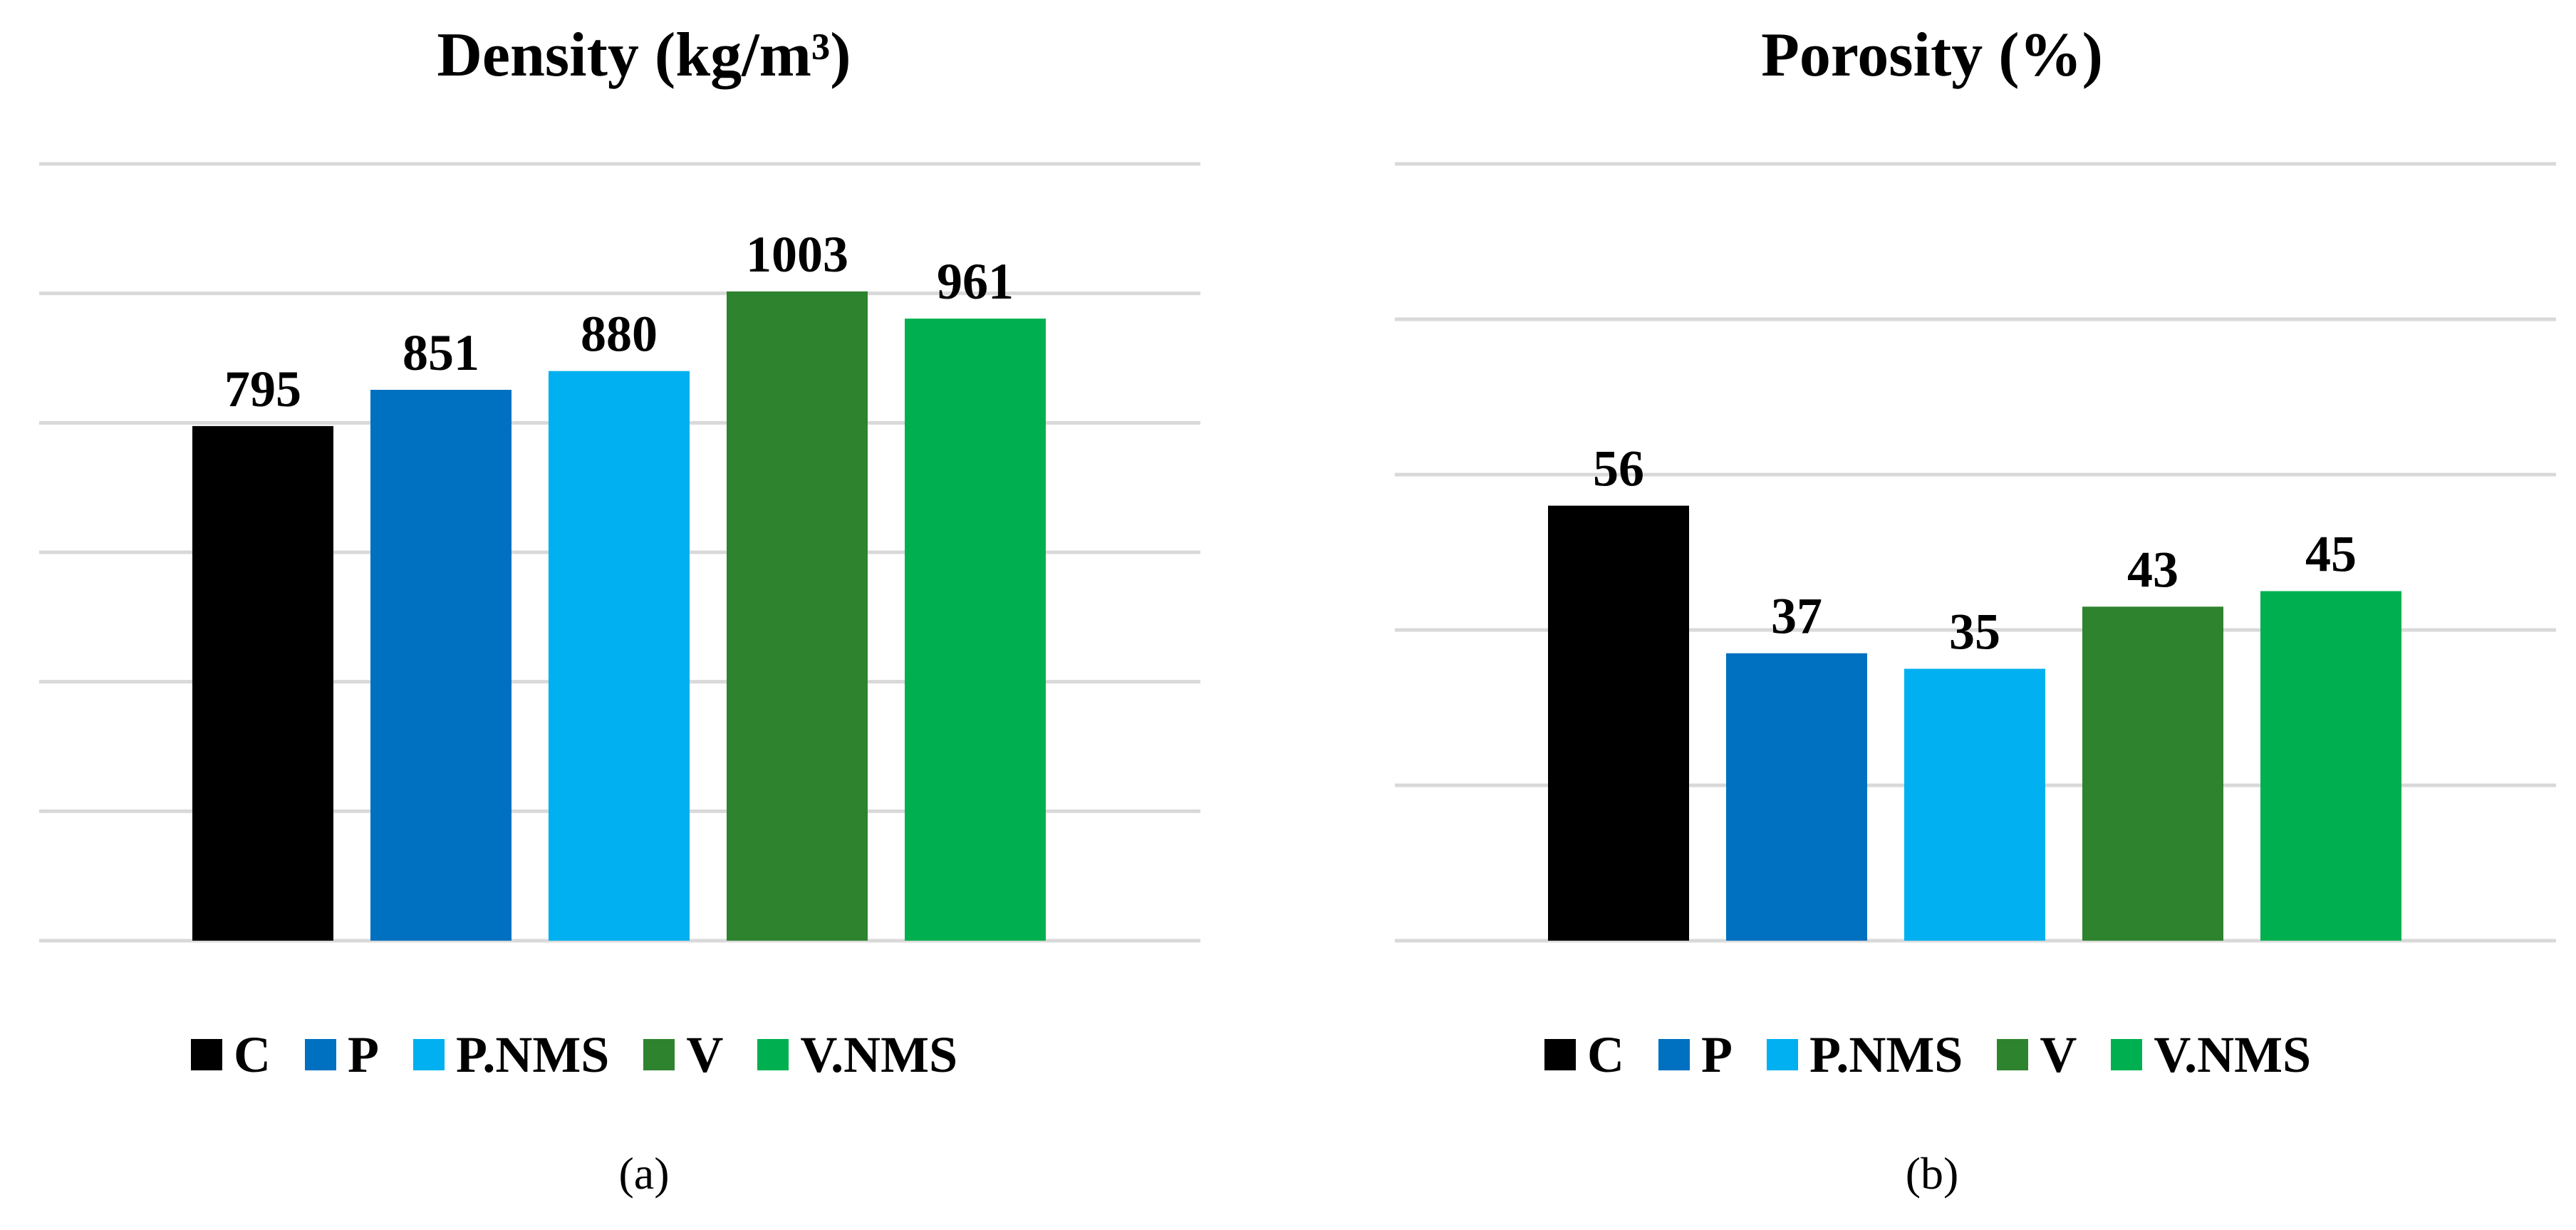 The width and height of the screenshot is (2576, 1230). I want to click on panel-caption: (a), so click(644, 1173).